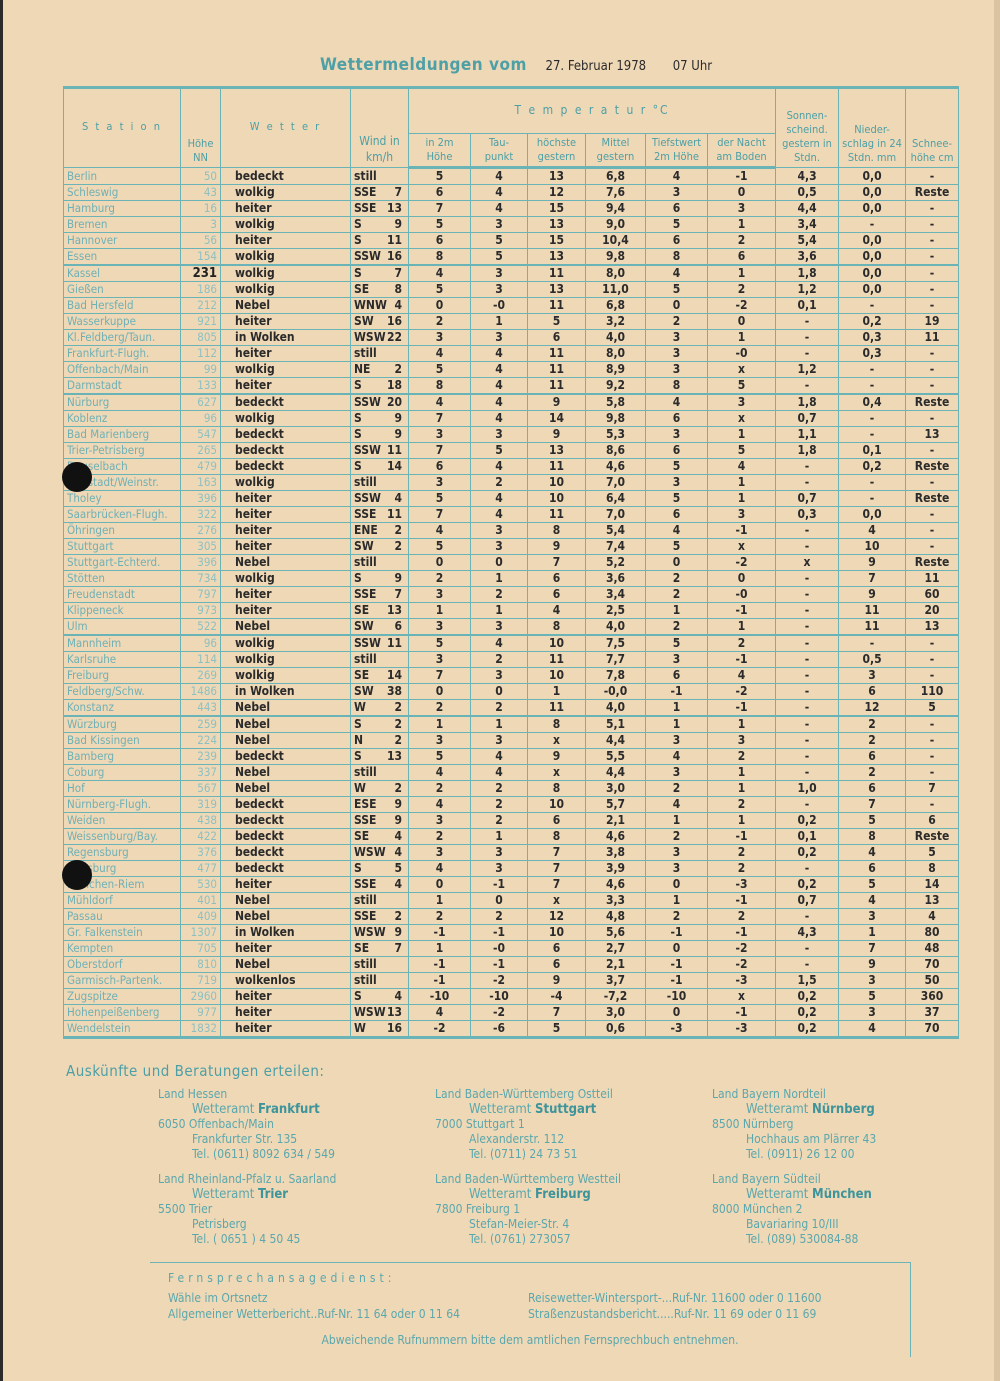 The width and height of the screenshot is (1000, 1381). I want to click on station-name: Frankfurt-Flugh., so click(122, 353).